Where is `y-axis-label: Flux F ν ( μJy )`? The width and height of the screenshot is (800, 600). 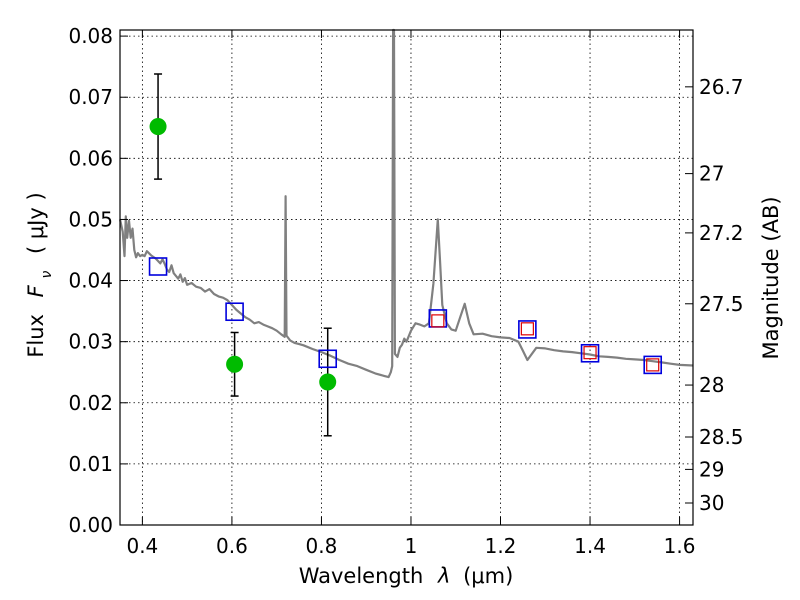 y-axis-label: Flux F ν ( μJy ) is located at coordinates (39, 274).